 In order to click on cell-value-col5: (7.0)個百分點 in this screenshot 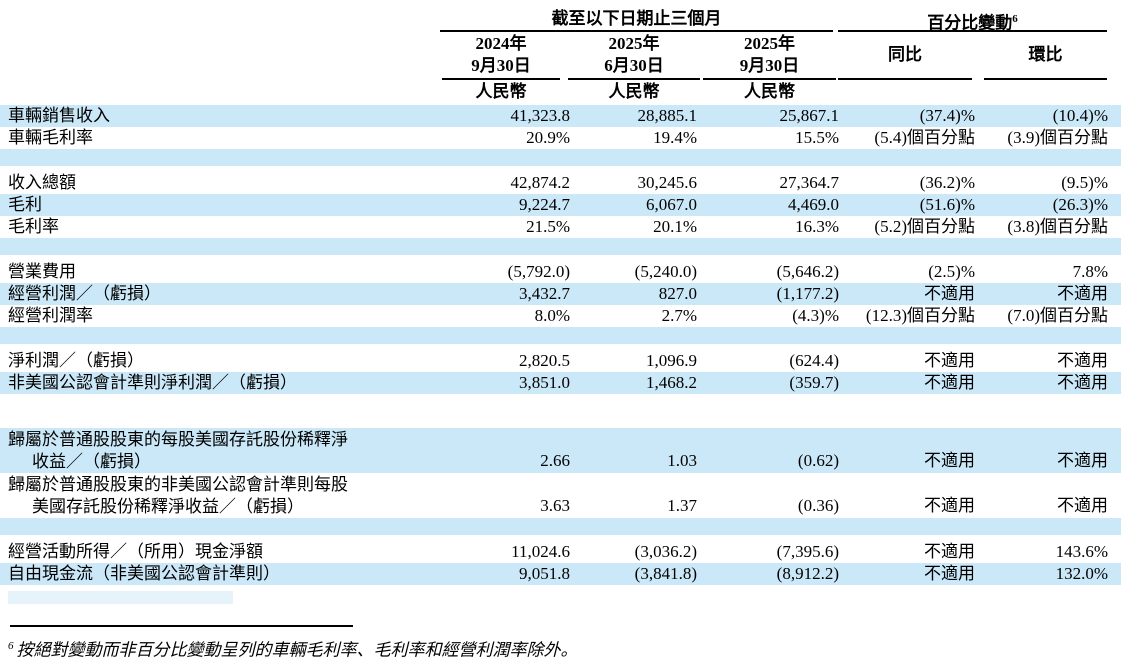, I will do `click(1057, 315)`.